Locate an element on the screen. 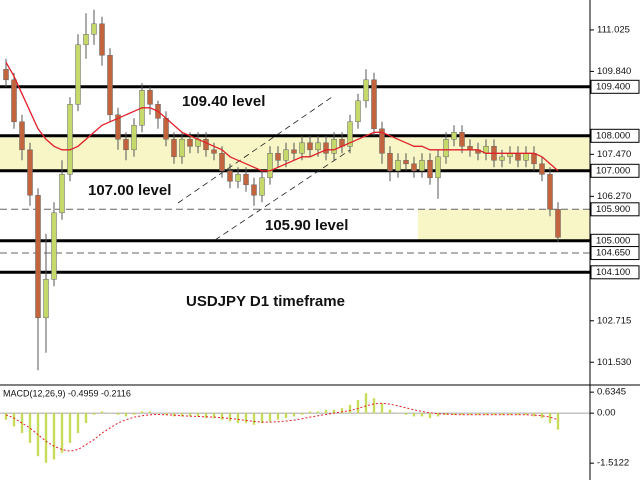  level-label: 105.900 is located at coordinates (613, 209).